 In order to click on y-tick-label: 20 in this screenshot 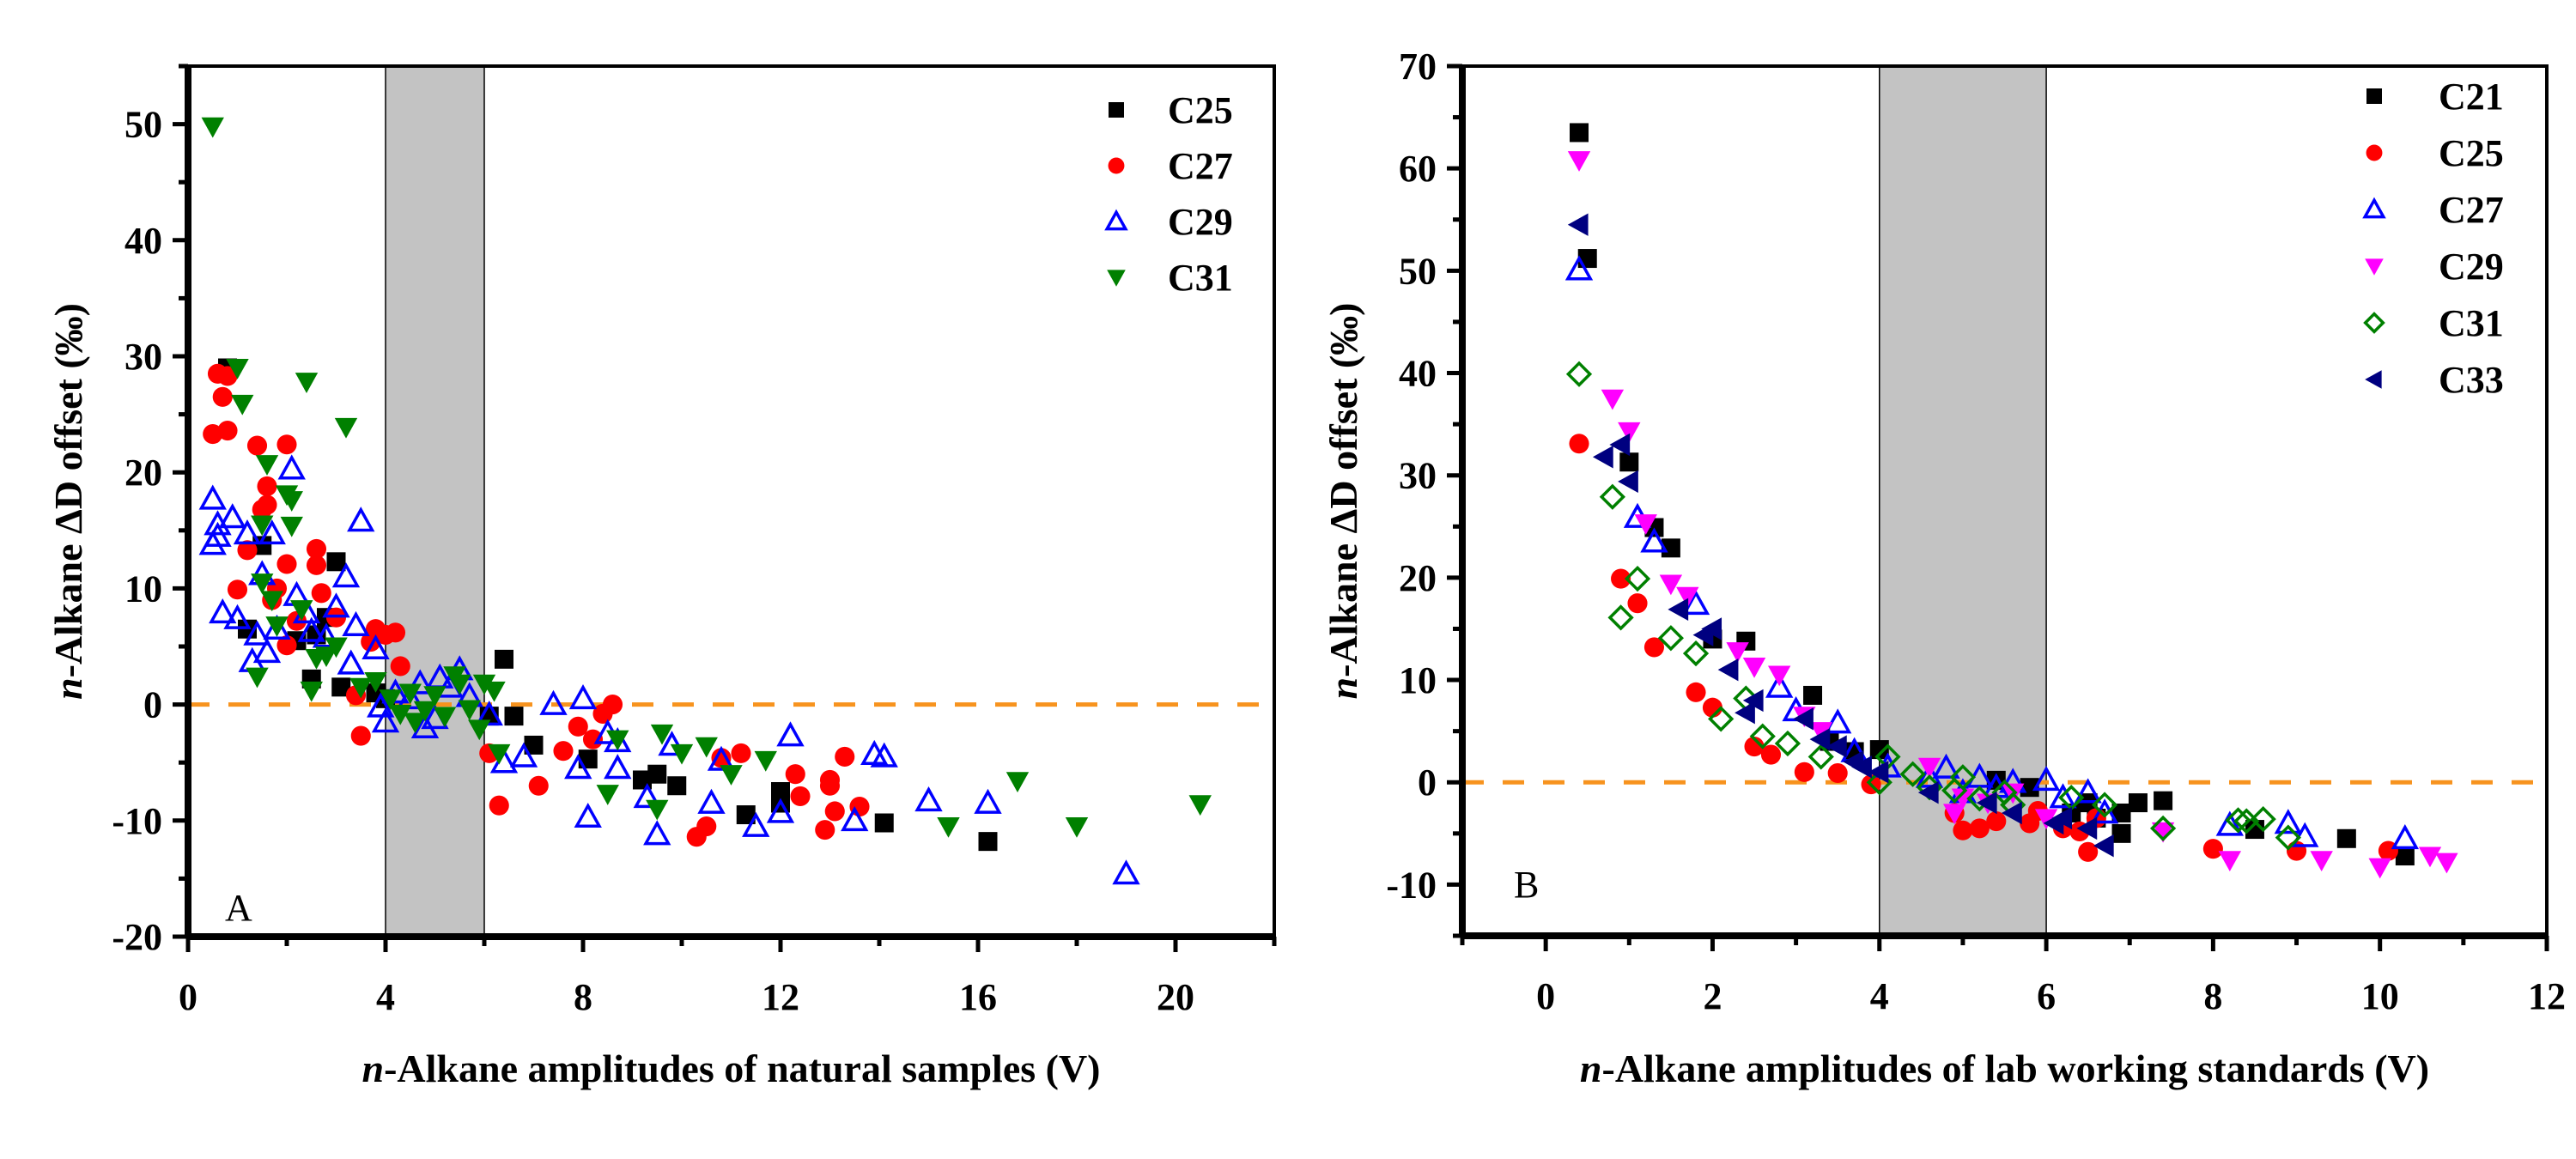, I will do `click(1418, 578)`.